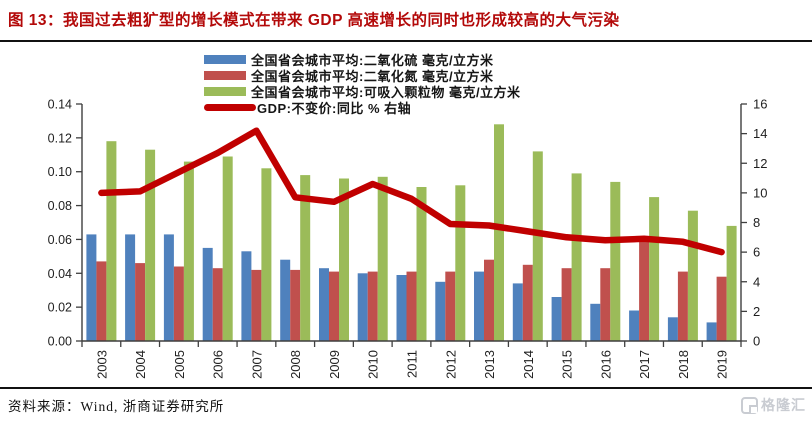  What do you see at coordinates (722, 364) in the screenshot?
I see `x-category-label: 2019` at bounding box center [722, 364].